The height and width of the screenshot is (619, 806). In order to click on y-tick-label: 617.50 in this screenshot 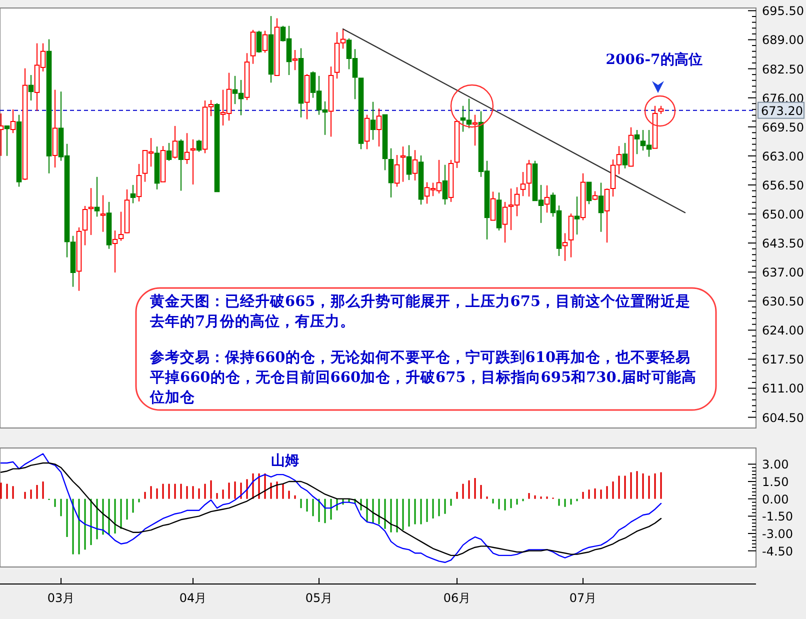, I will do `click(783, 359)`.